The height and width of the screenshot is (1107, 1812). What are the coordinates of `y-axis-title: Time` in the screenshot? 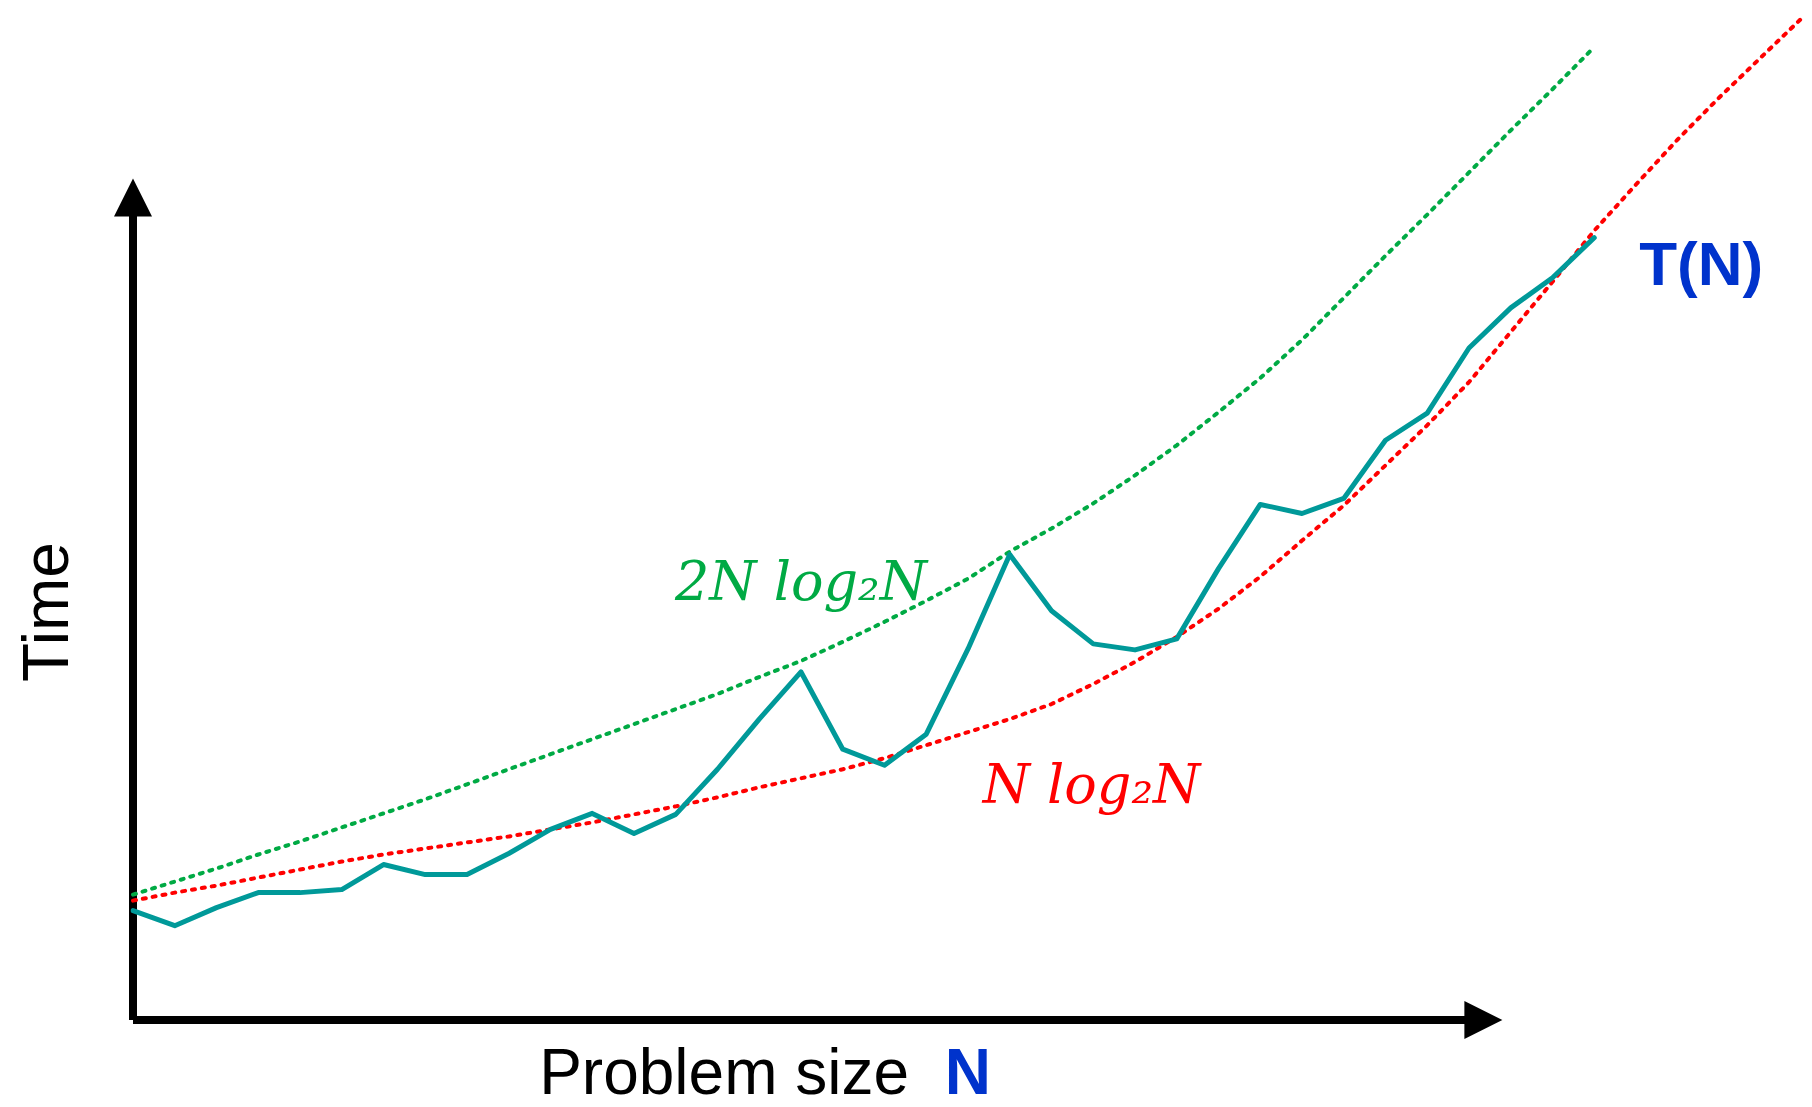 It's located at (46, 612).